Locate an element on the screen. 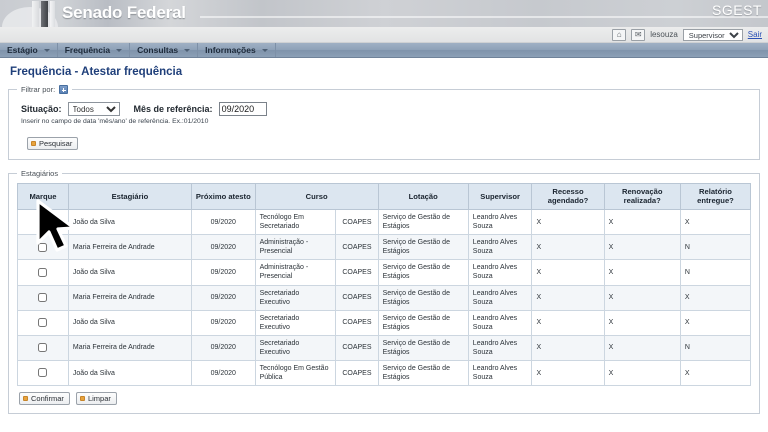 The image size is (768, 432). menu-item-frequencia: Frequência is located at coordinates (94, 50).